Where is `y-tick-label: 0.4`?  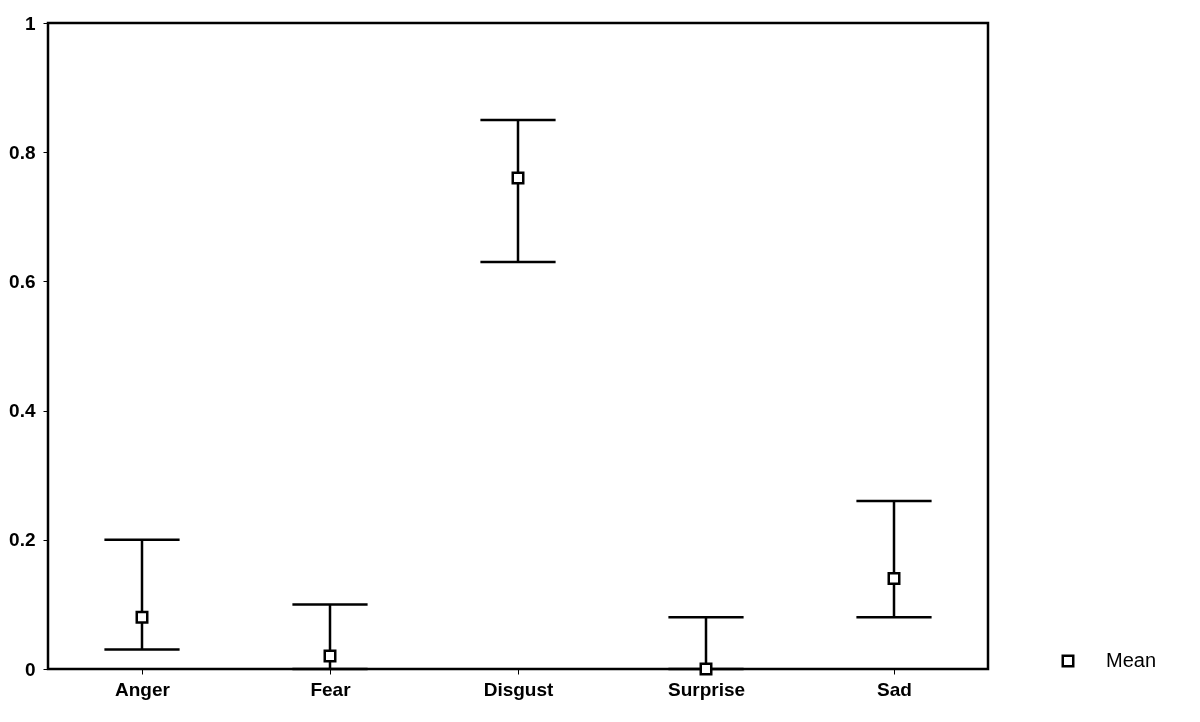
y-tick-label: 0.4 is located at coordinates (22, 411).